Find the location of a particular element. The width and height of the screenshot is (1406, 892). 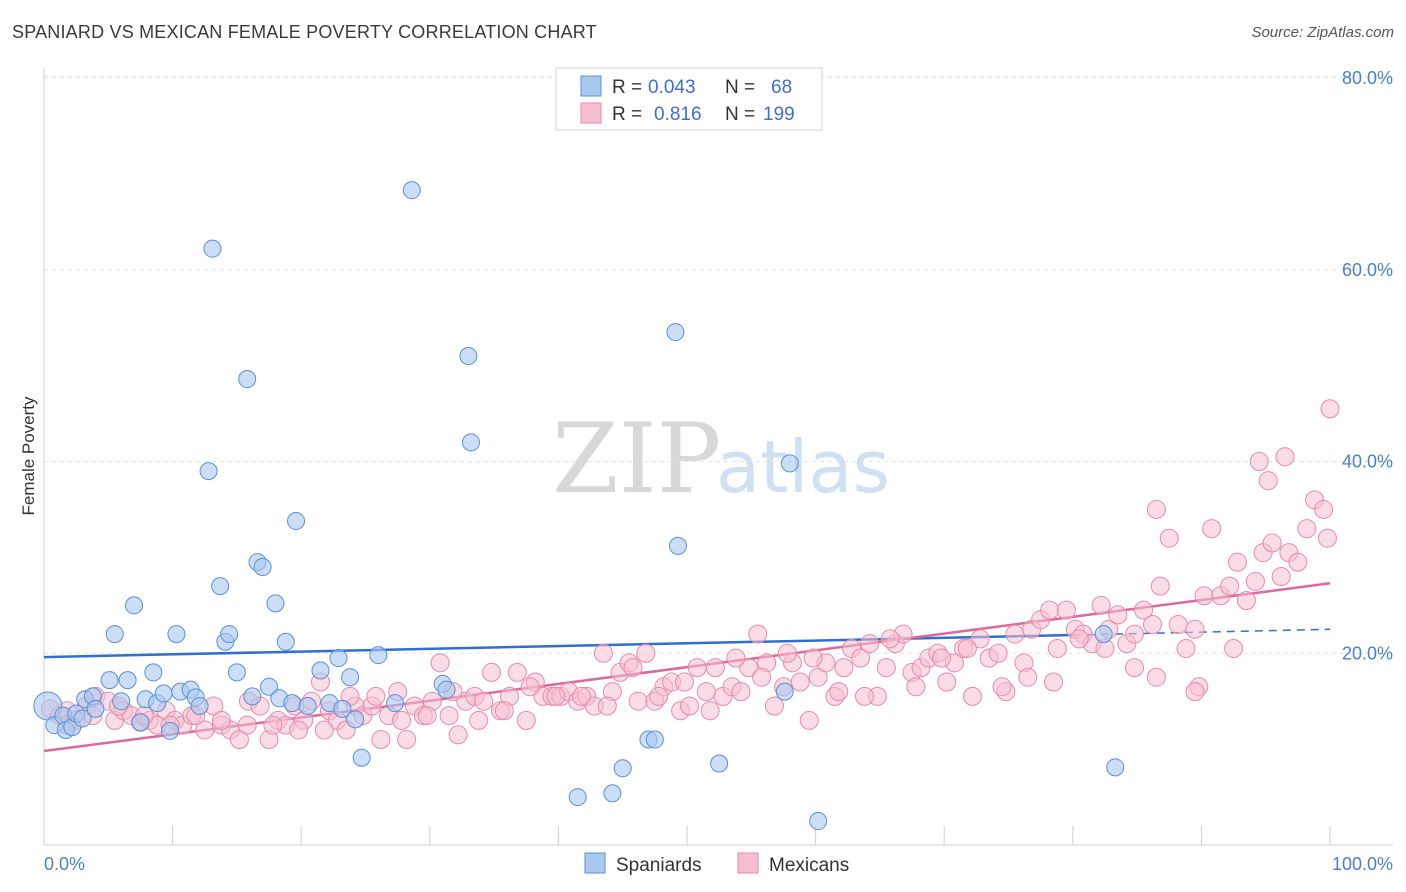

legend-bottom: Spaniards Mexicans is located at coordinates (716, 864).